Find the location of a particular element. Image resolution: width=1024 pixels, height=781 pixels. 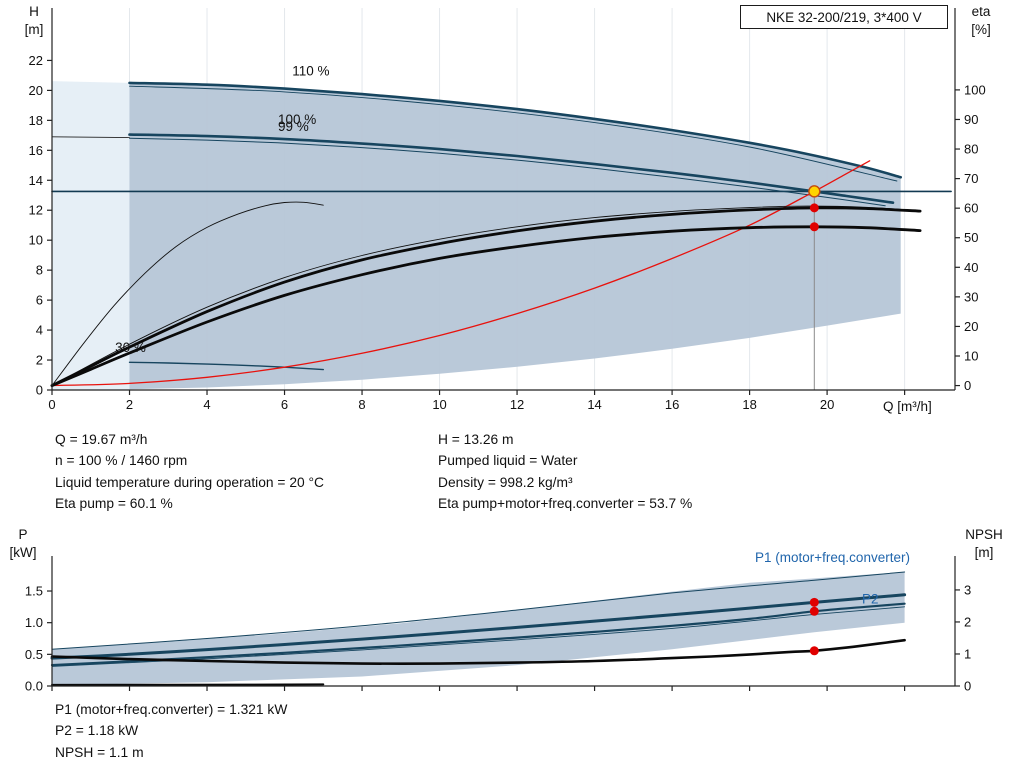

p-min-speed is located at coordinates (188, 684).